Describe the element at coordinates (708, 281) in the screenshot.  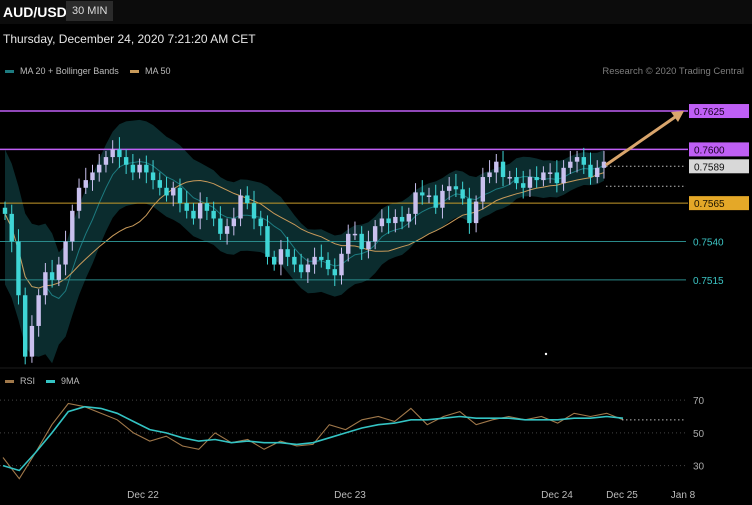
I see `support-label: 0.7515` at that location.